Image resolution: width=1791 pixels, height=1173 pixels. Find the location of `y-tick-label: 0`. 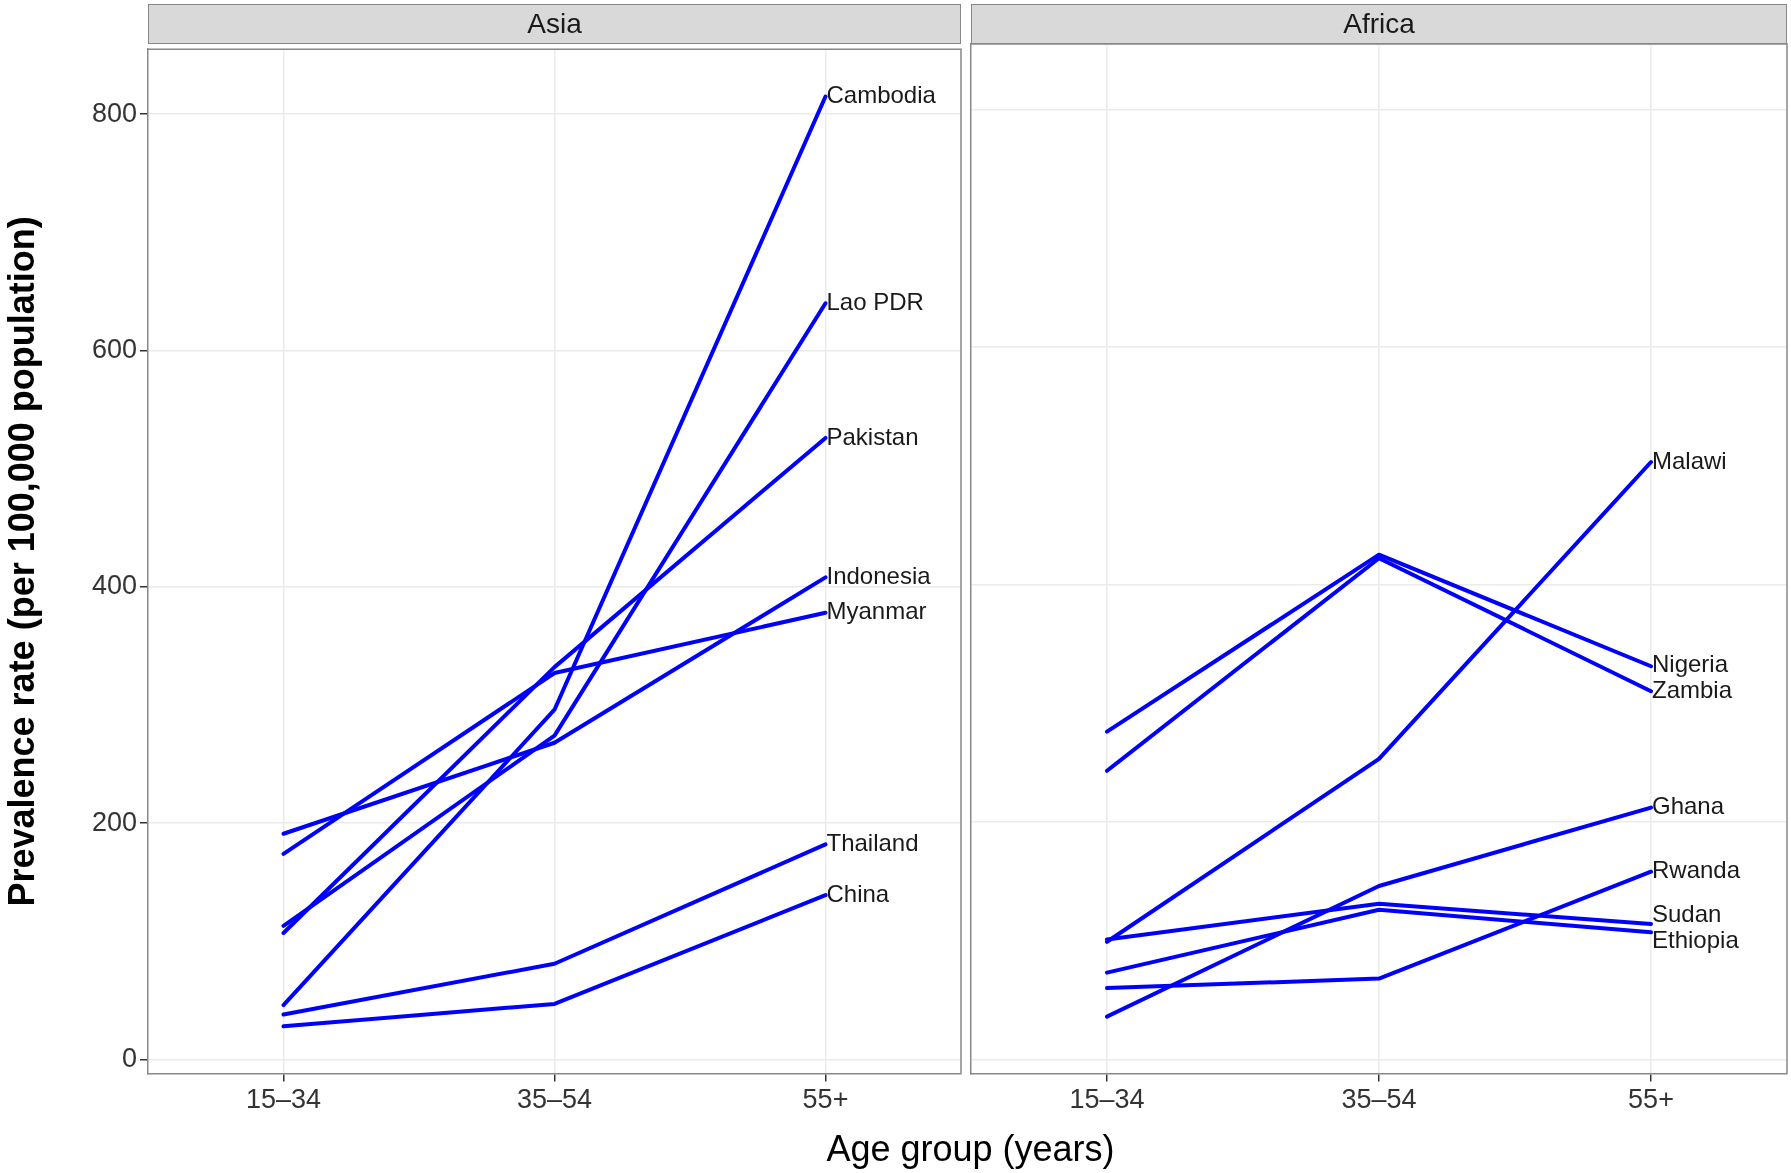

y-tick-label: 0 is located at coordinates (129, 1057).